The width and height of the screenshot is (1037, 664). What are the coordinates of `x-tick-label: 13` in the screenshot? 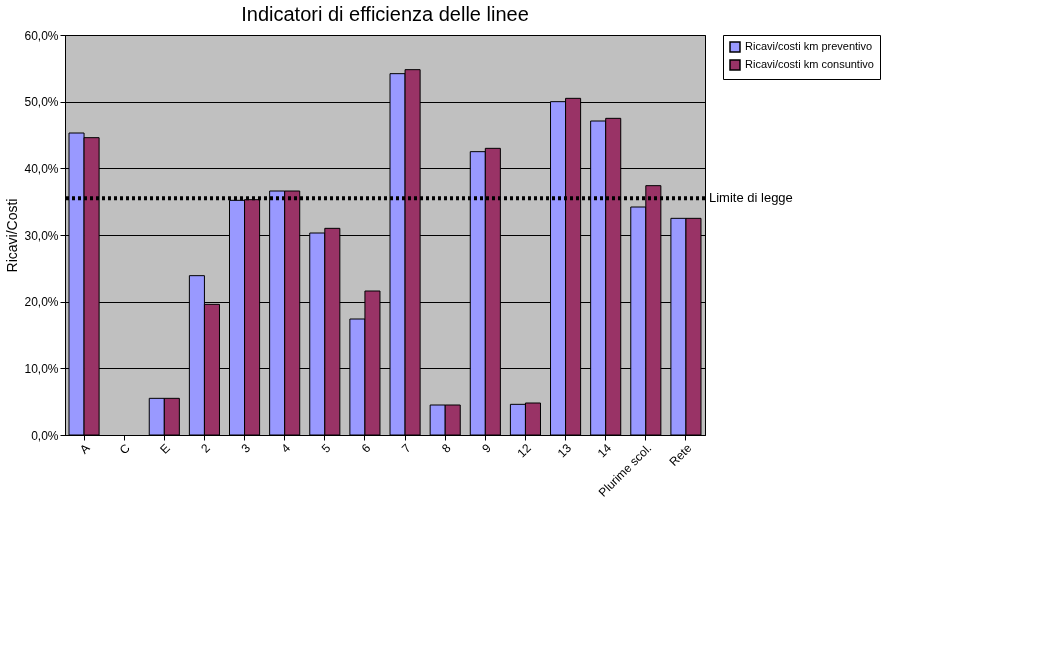 It's located at (564, 450).